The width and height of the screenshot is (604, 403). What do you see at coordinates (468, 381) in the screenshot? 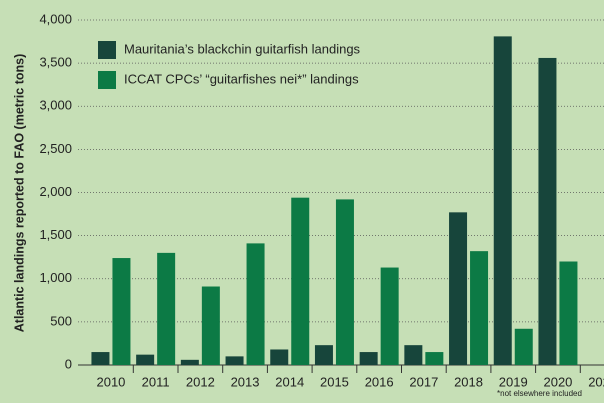
I see `x-tick-label: 2018` at bounding box center [468, 381].